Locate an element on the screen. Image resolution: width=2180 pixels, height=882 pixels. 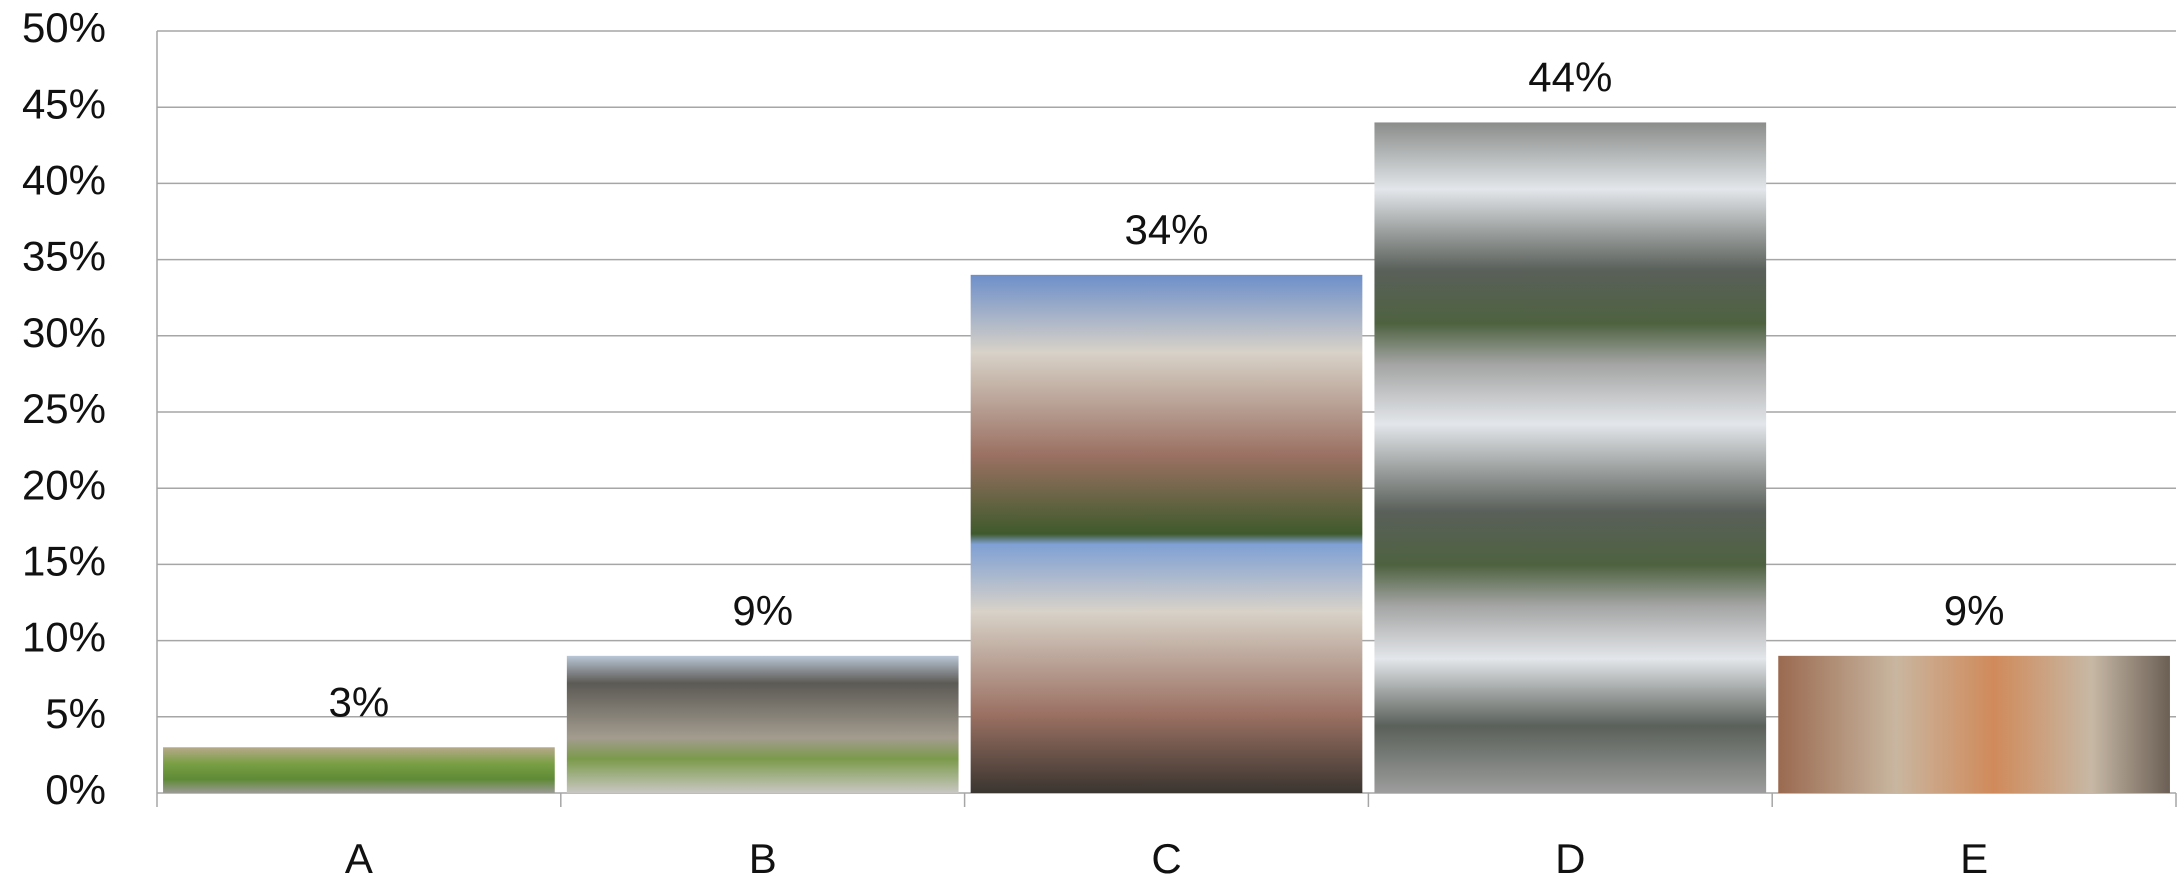
value-label: 44% is located at coordinates (1570, 77).